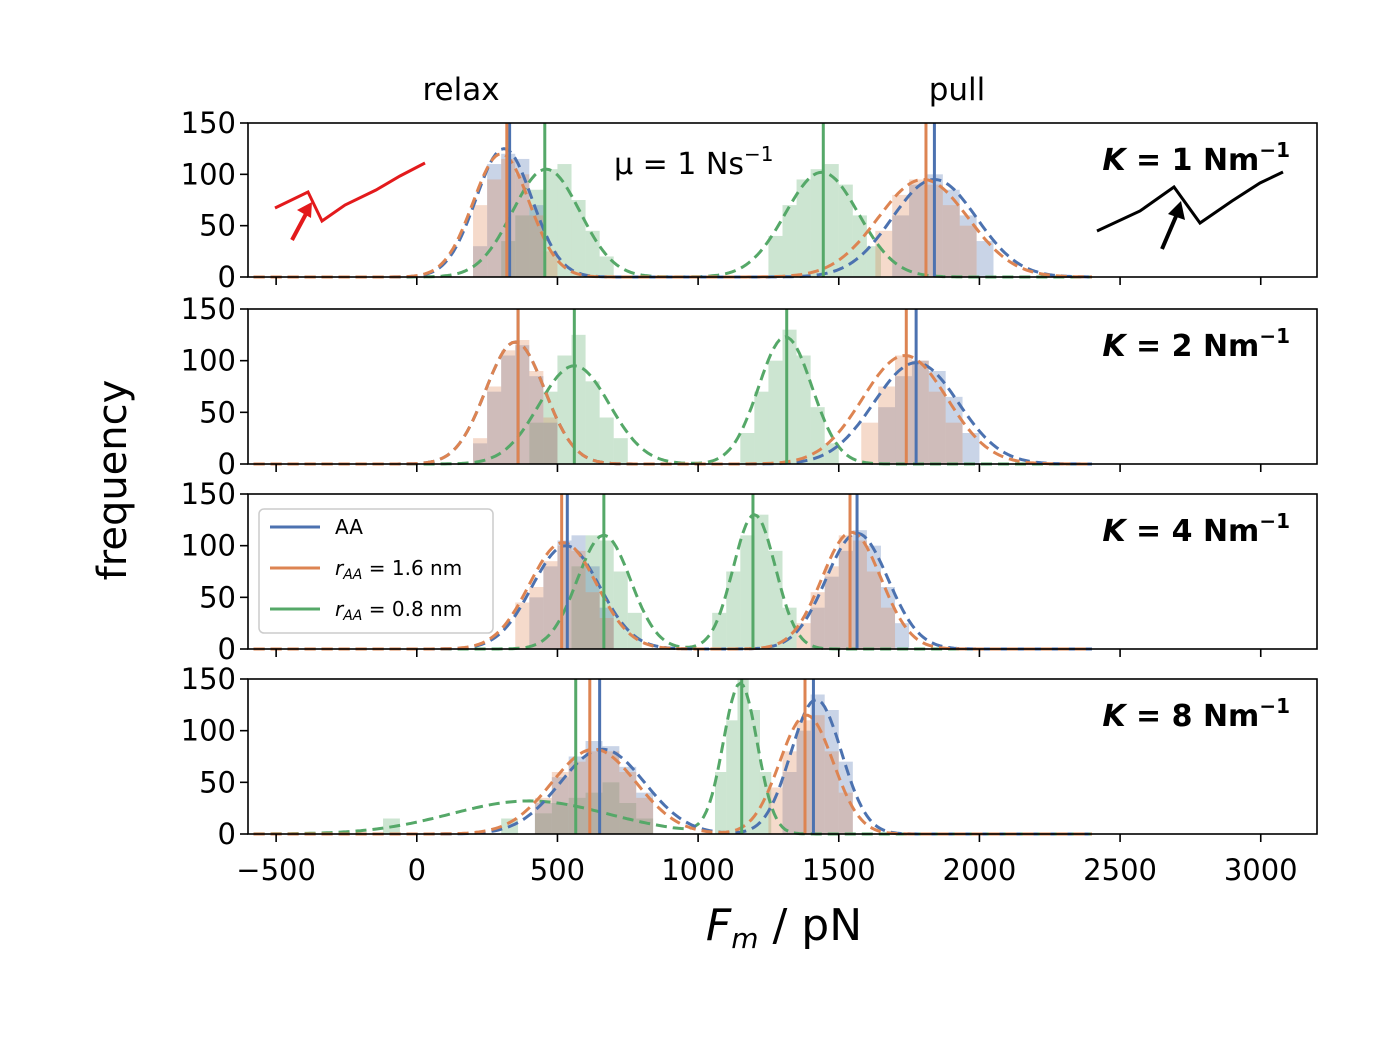 This screenshot has width=1387, height=1041. Describe the element at coordinates (839, 870) in the screenshot. I see `x-tick-label: 1500` at that location.